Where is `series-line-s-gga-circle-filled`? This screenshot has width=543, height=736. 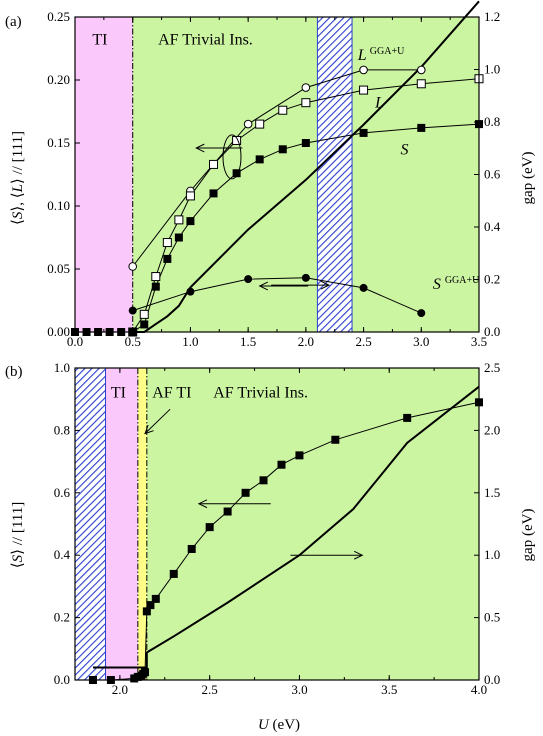
series-line-s-gga-circle-filled is located at coordinates (277, 295).